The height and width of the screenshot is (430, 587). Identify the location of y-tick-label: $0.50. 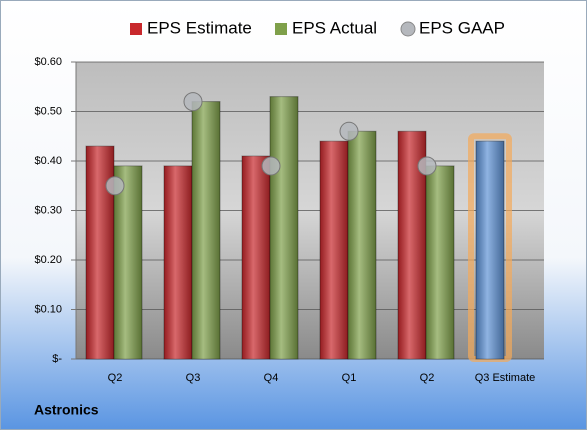
(48, 111).